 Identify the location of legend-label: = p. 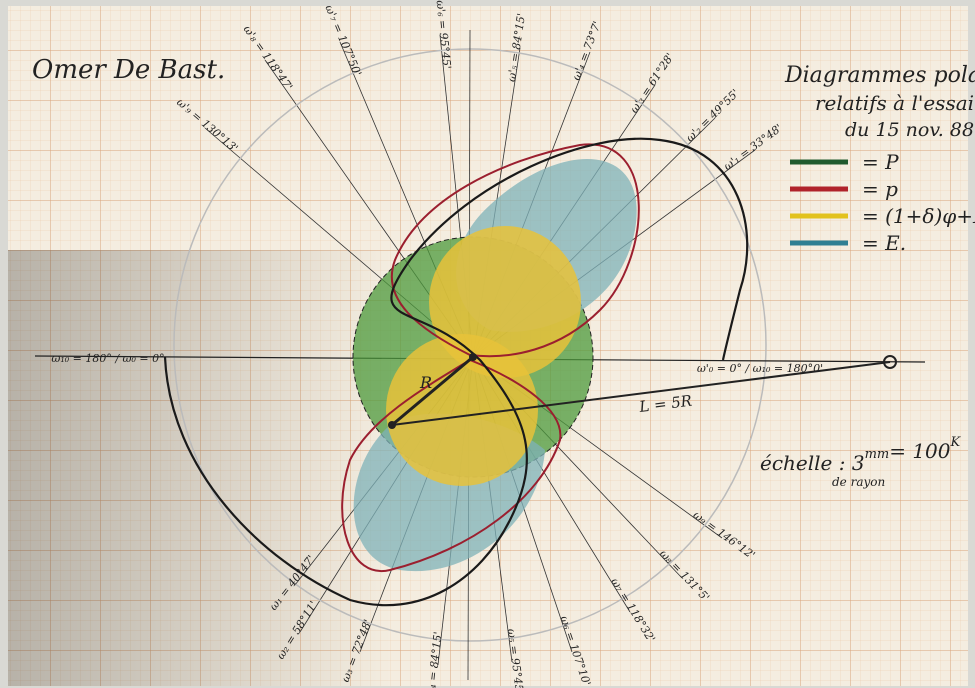
(880, 189).